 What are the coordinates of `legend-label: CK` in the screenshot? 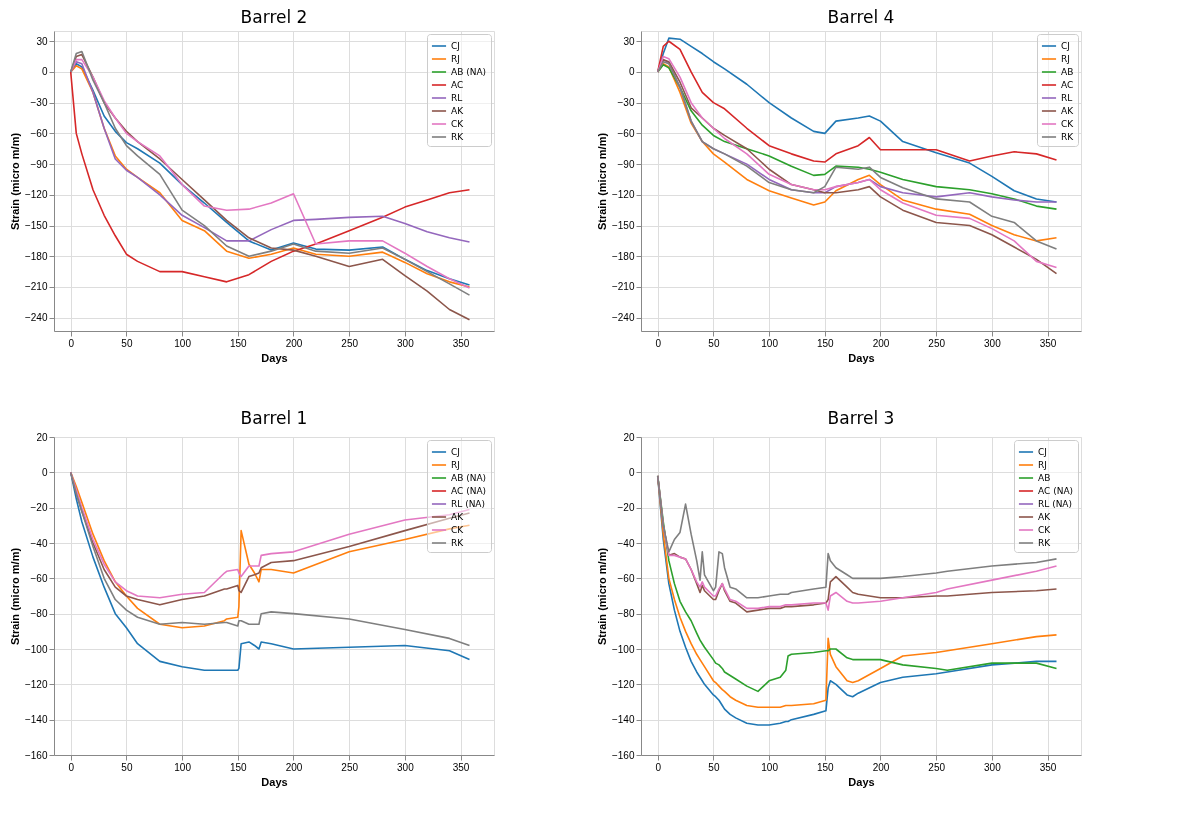 It's located at (458, 124).